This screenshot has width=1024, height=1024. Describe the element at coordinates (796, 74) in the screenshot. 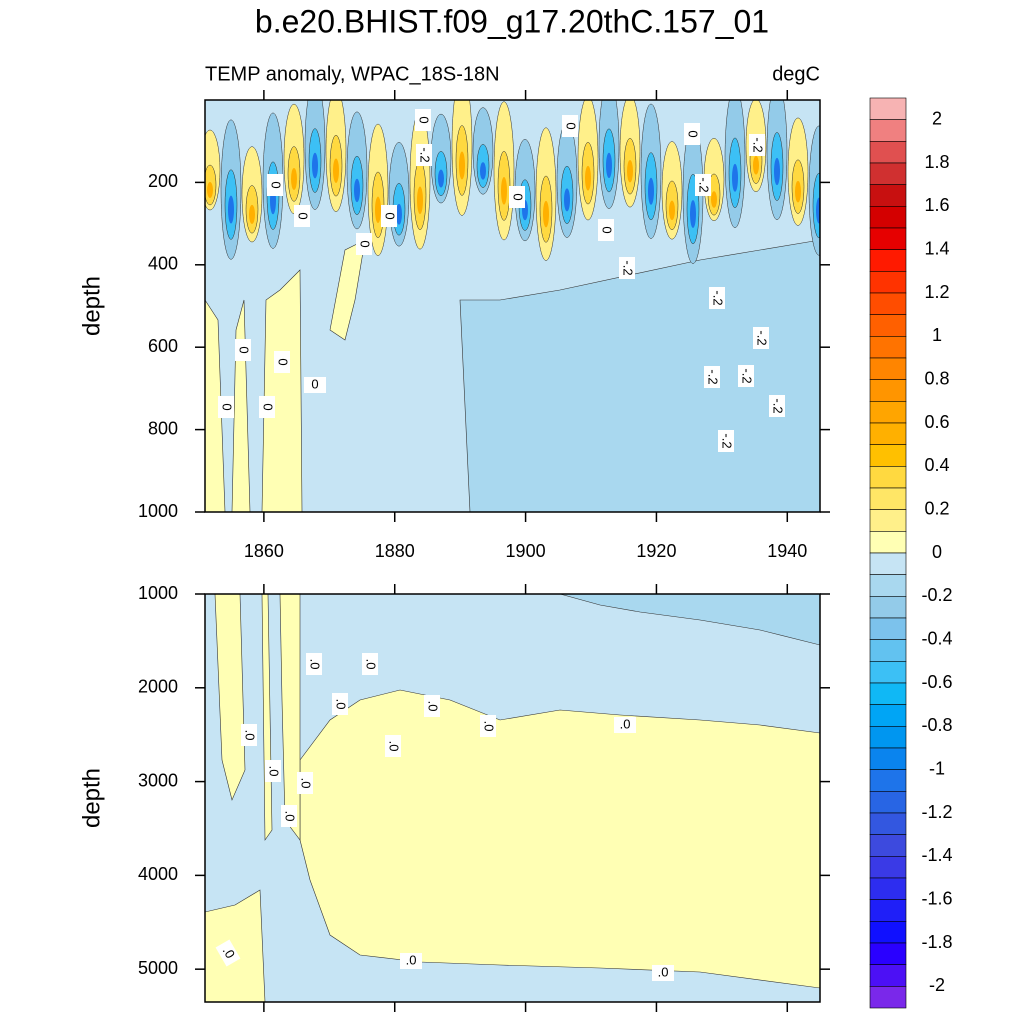

I see `subtitle-right: degC` at that location.